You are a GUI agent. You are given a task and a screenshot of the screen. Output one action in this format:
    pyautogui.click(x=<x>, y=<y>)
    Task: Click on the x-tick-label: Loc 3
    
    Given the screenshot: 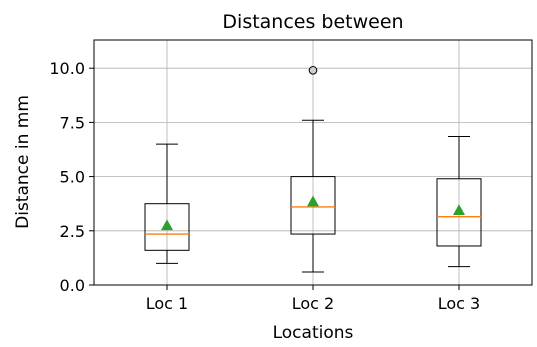 What is the action you would take?
    pyautogui.click(x=459, y=303)
    